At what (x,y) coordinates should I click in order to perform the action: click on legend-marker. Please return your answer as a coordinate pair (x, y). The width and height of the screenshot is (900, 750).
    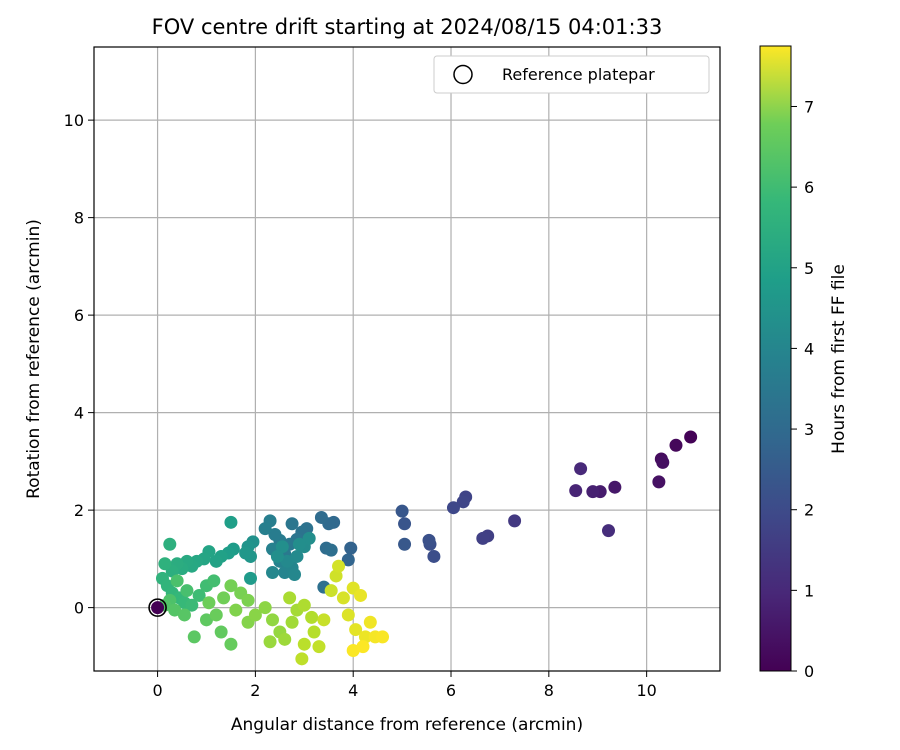
    Looking at the image, I should click on (463, 74).